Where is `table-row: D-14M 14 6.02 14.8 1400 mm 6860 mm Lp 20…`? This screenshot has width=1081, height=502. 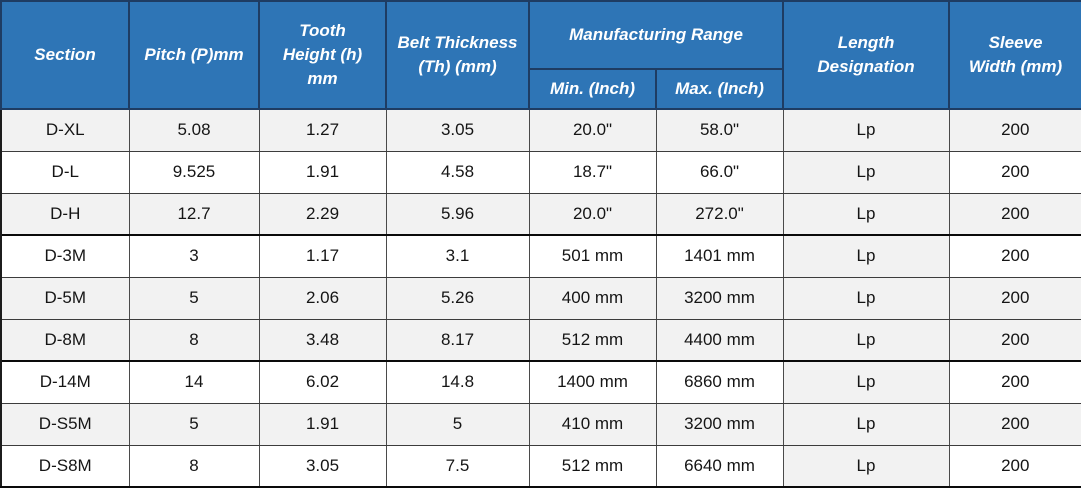 table-row: D-14M 14 6.02 14.8 1400 mm 6860 mm Lp 20… is located at coordinates (540, 382).